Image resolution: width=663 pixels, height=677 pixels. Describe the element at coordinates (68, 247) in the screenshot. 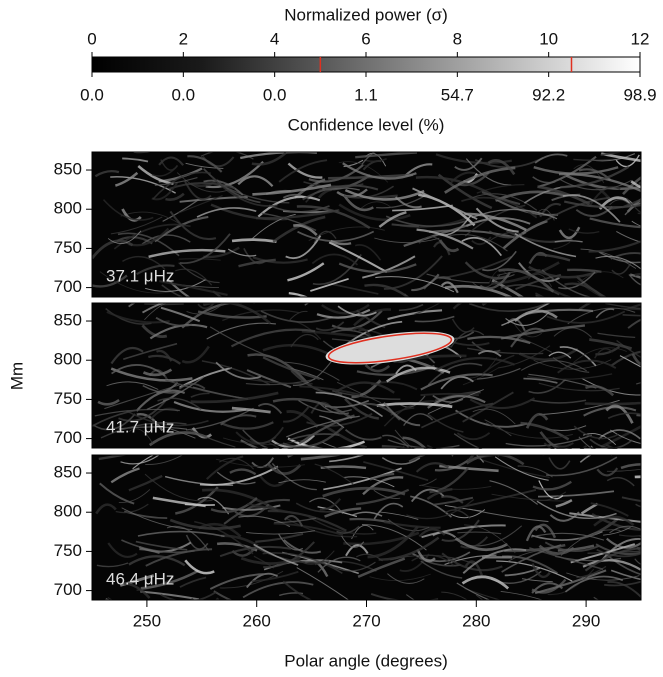

I see `y-tick-label: 750` at that location.